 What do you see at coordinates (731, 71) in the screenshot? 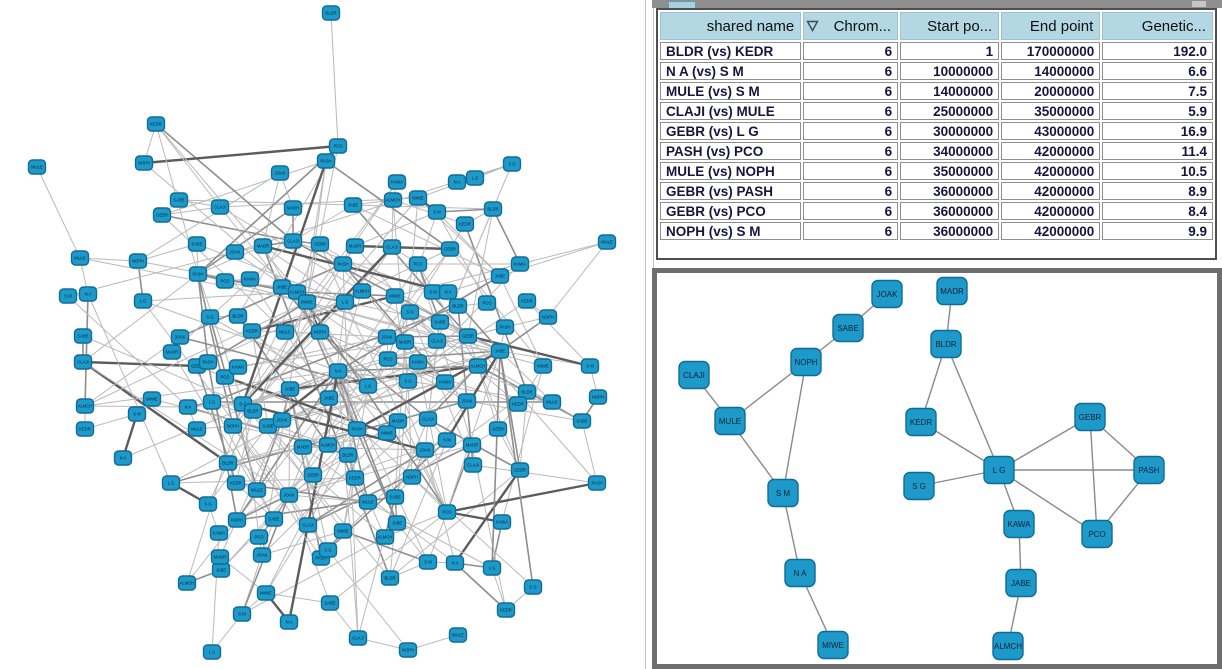
I see `cell-shared-name: N A (vs) S M` at bounding box center [731, 71].